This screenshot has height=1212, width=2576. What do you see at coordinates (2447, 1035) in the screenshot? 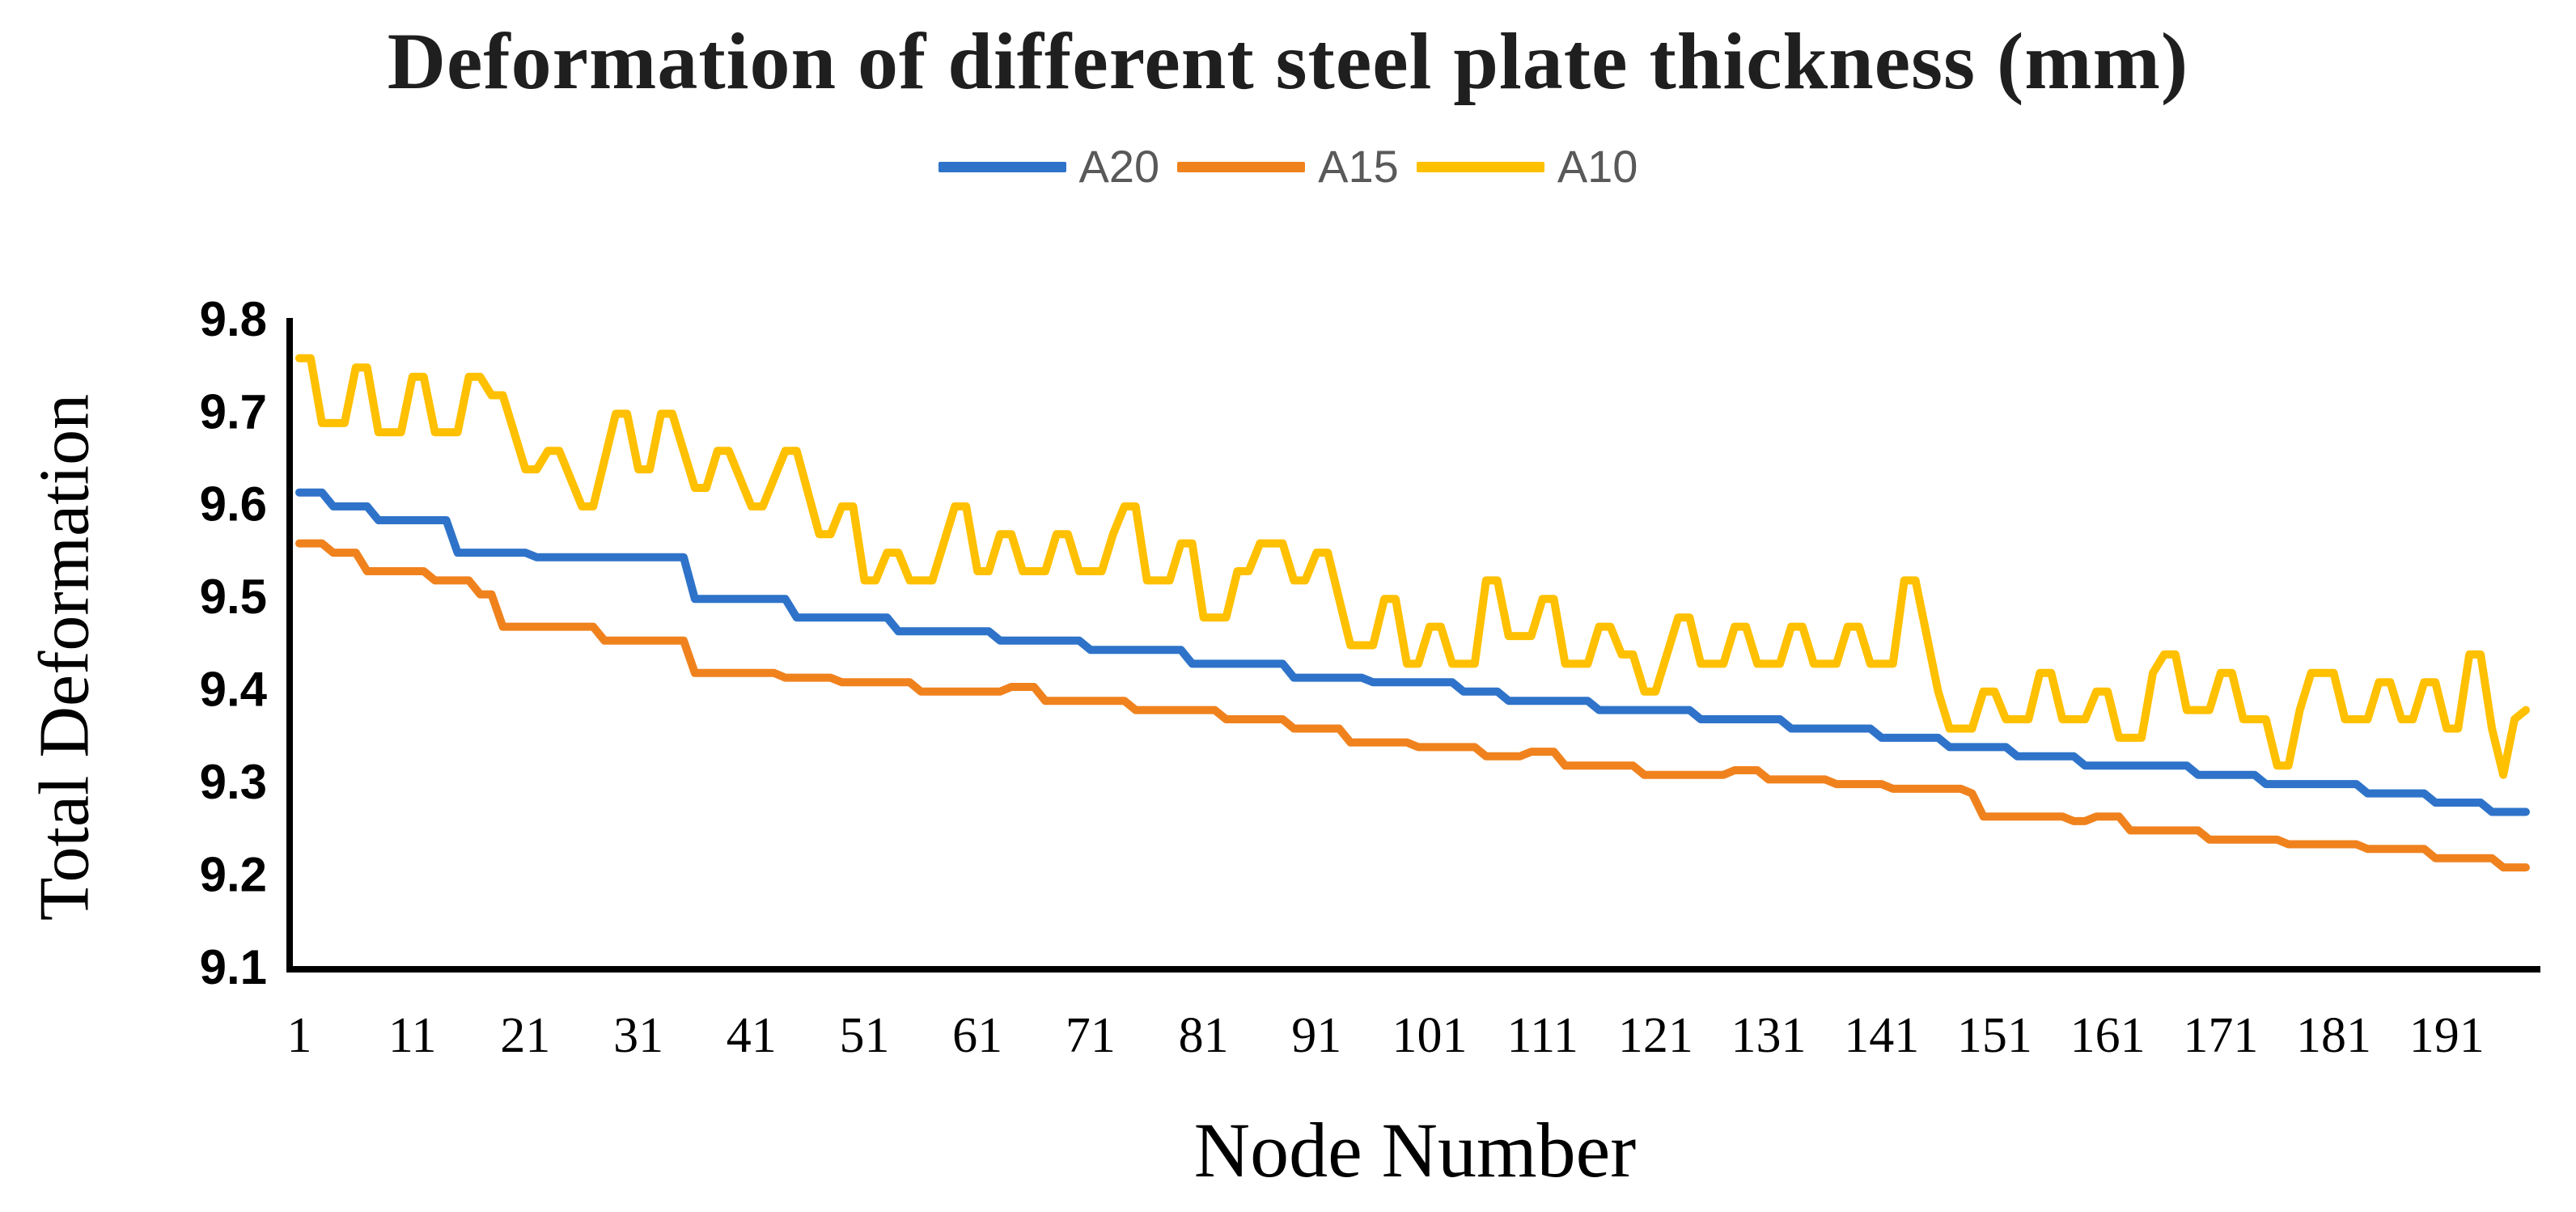
I see `x-tick-label: 191` at bounding box center [2447, 1035].